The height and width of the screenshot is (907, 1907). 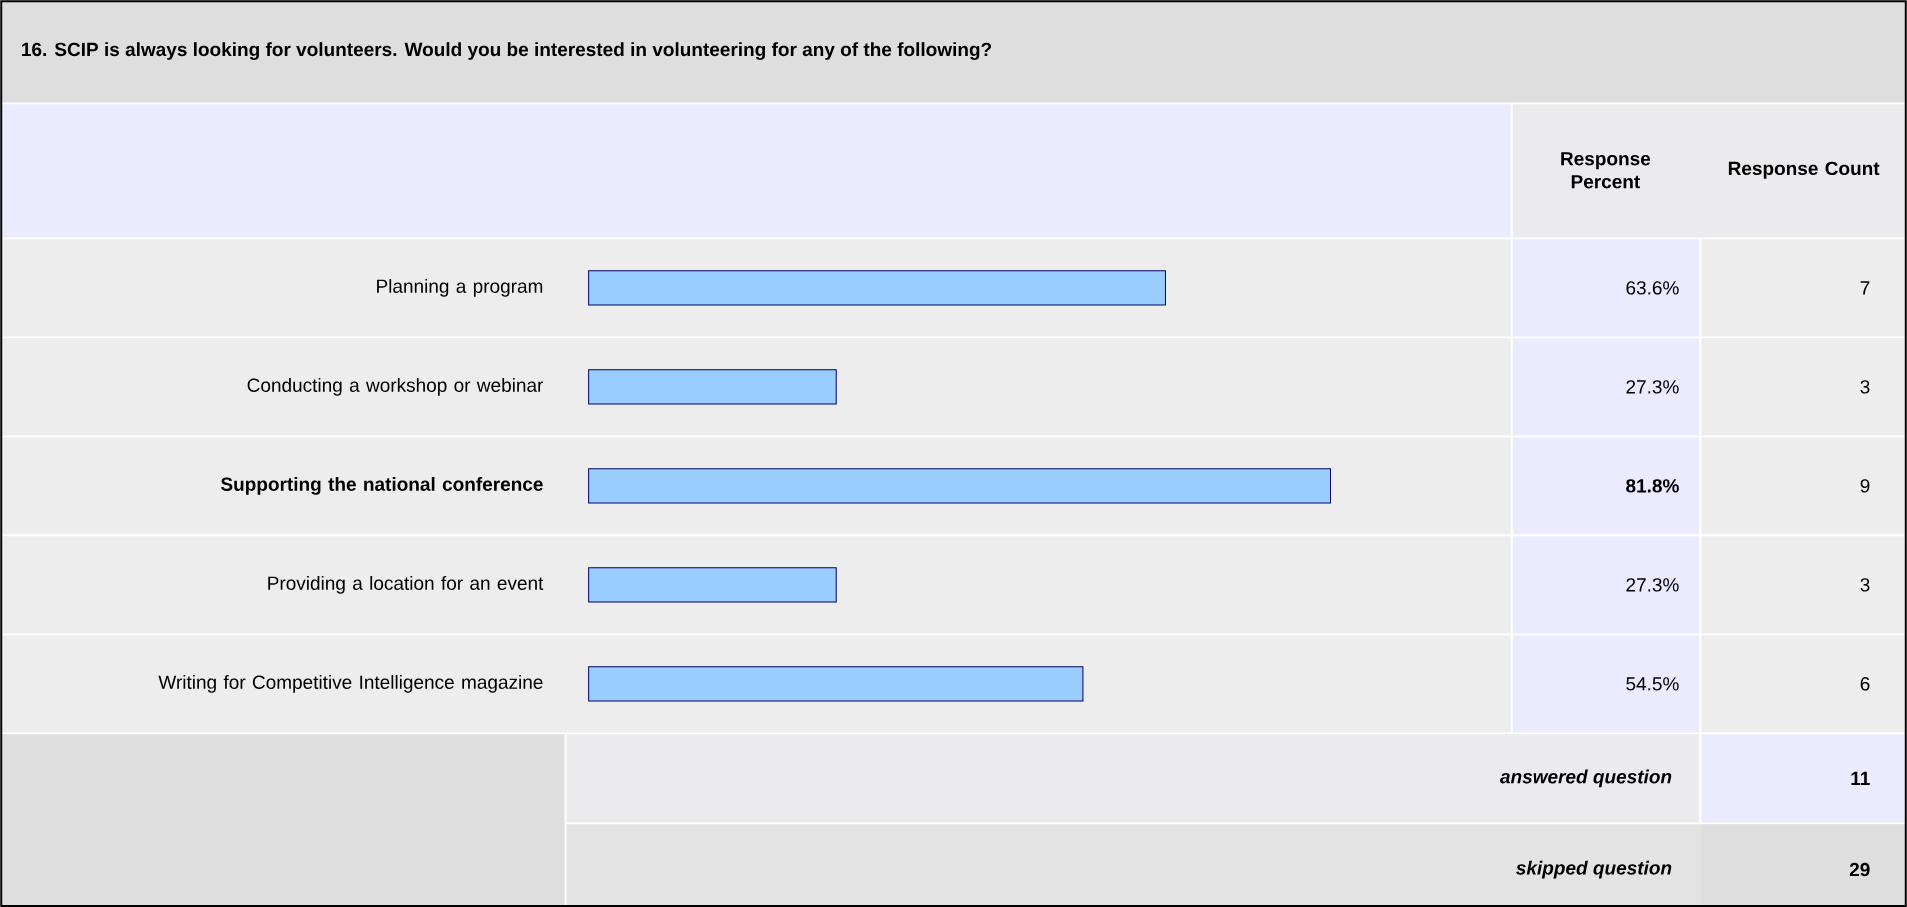 What do you see at coordinates (1652, 288) in the screenshot?
I see `data-label: 63.6%` at bounding box center [1652, 288].